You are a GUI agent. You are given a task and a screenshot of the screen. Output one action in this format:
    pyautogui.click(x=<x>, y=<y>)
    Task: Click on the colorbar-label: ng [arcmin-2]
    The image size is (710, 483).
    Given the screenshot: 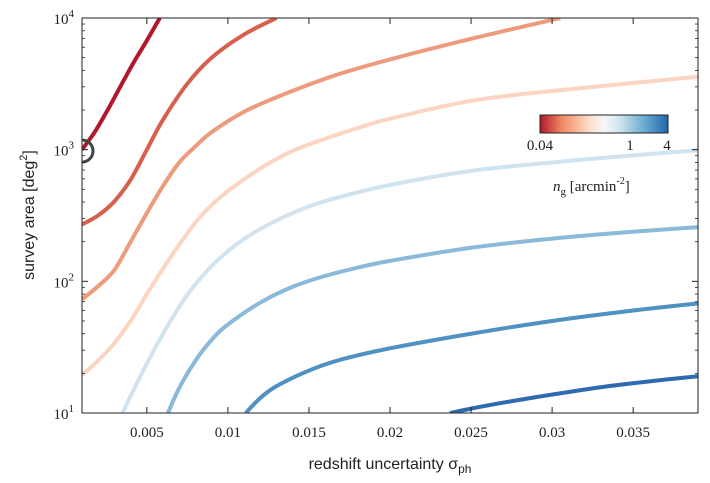 What is the action you would take?
    pyautogui.click(x=591, y=187)
    